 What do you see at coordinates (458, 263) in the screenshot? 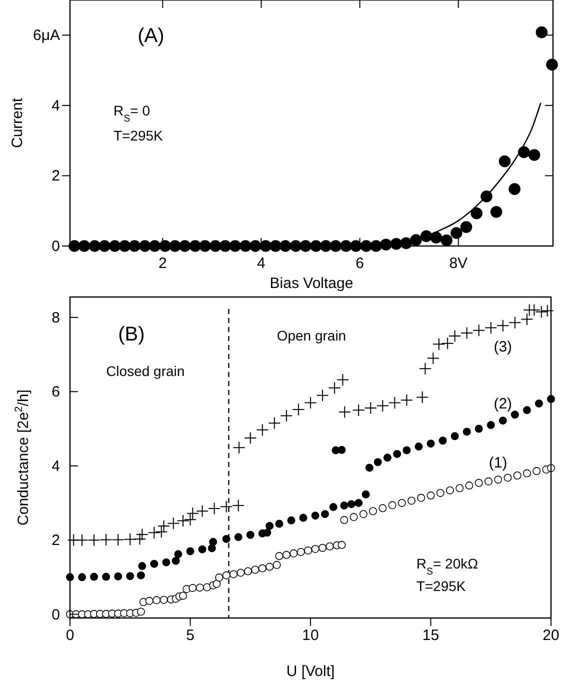
I see `x-tick-label: 8V` at bounding box center [458, 263].